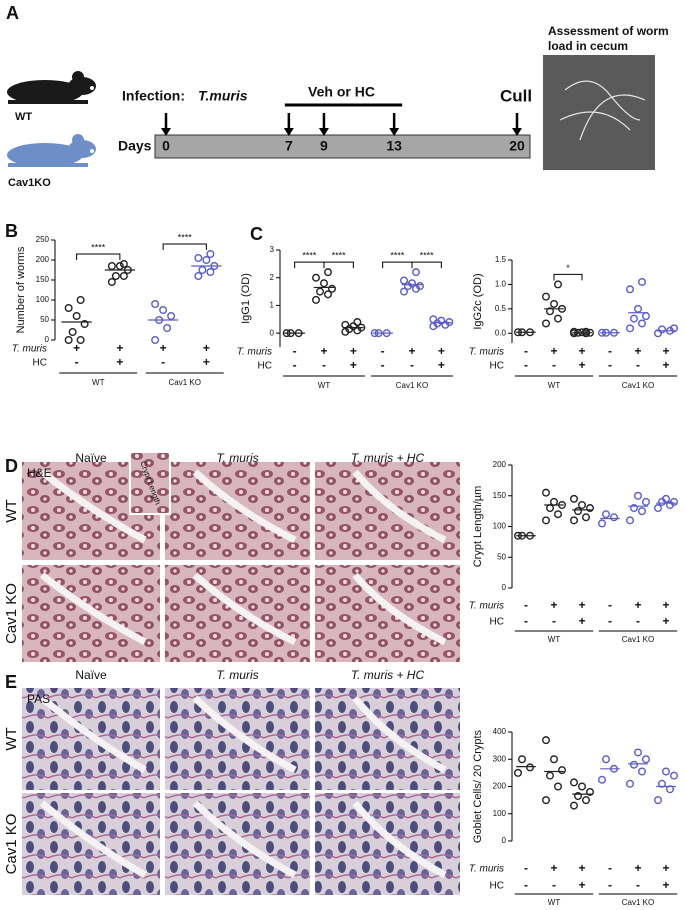  I want to click on y-tick-label: 0.0, so click(501, 332).